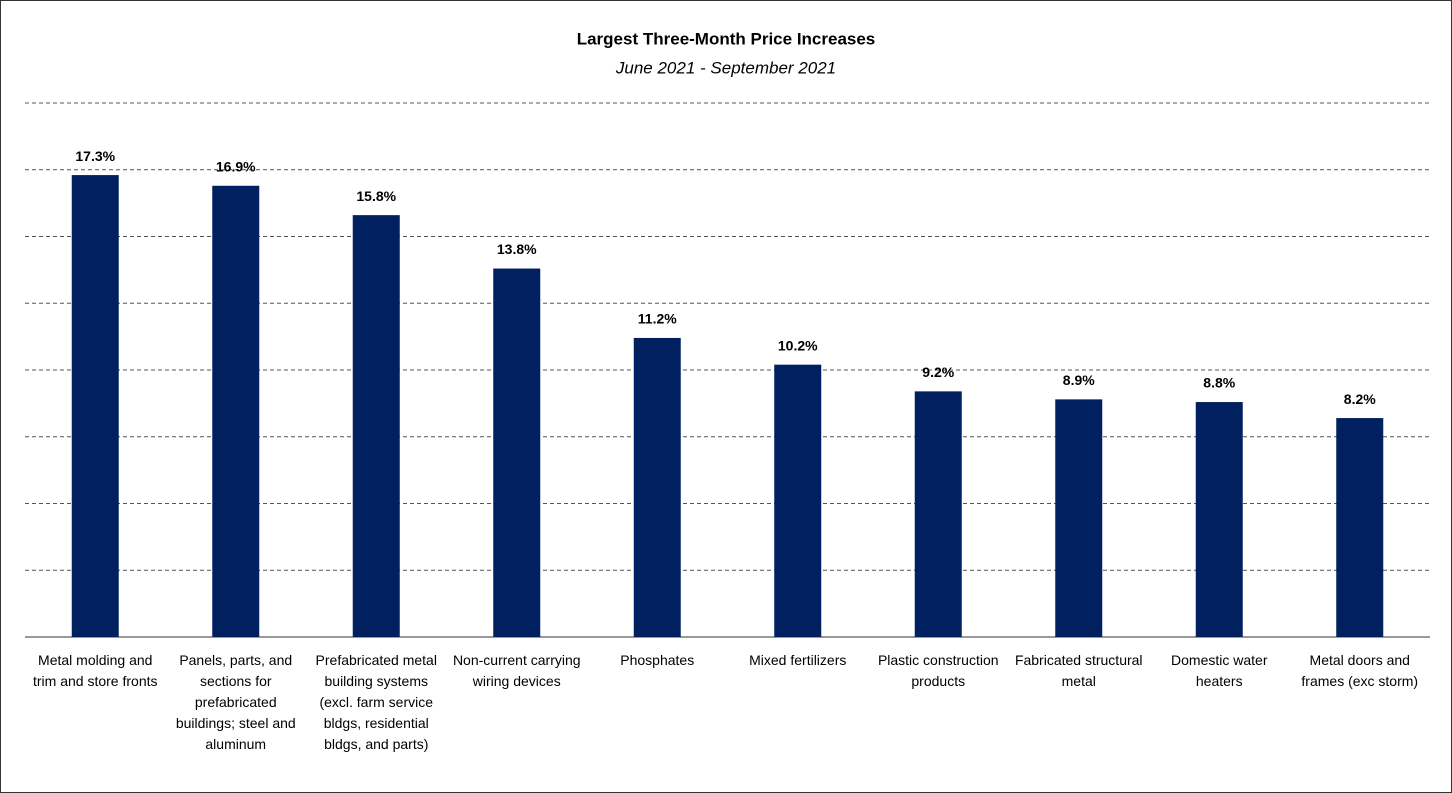 Image resolution: width=1452 pixels, height=793 pixels. Describe the element at coordinates (938, 372) in the screenshot. I see `data-label: 9.2%` at that location.